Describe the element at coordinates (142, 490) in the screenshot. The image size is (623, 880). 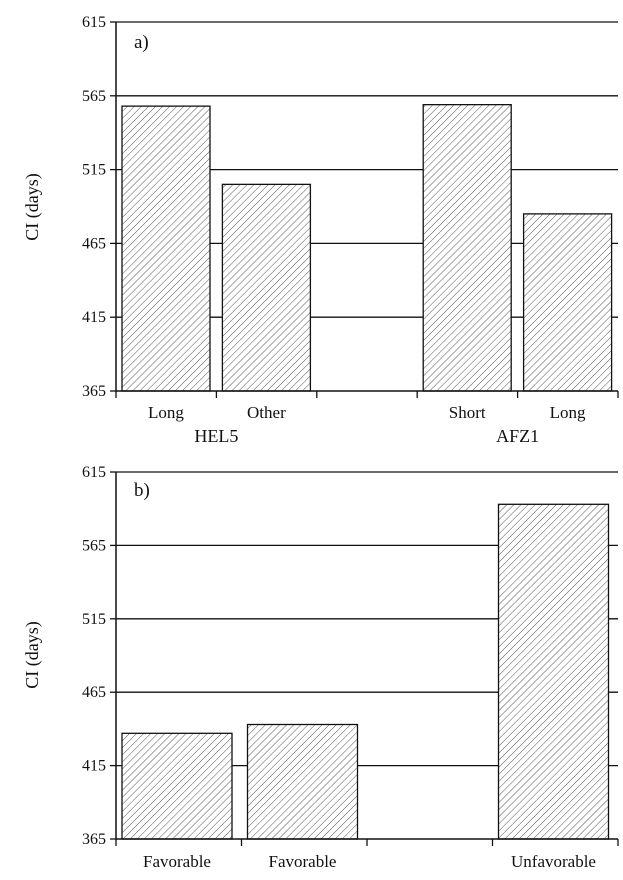
I see `panel-label: b)` at that location.